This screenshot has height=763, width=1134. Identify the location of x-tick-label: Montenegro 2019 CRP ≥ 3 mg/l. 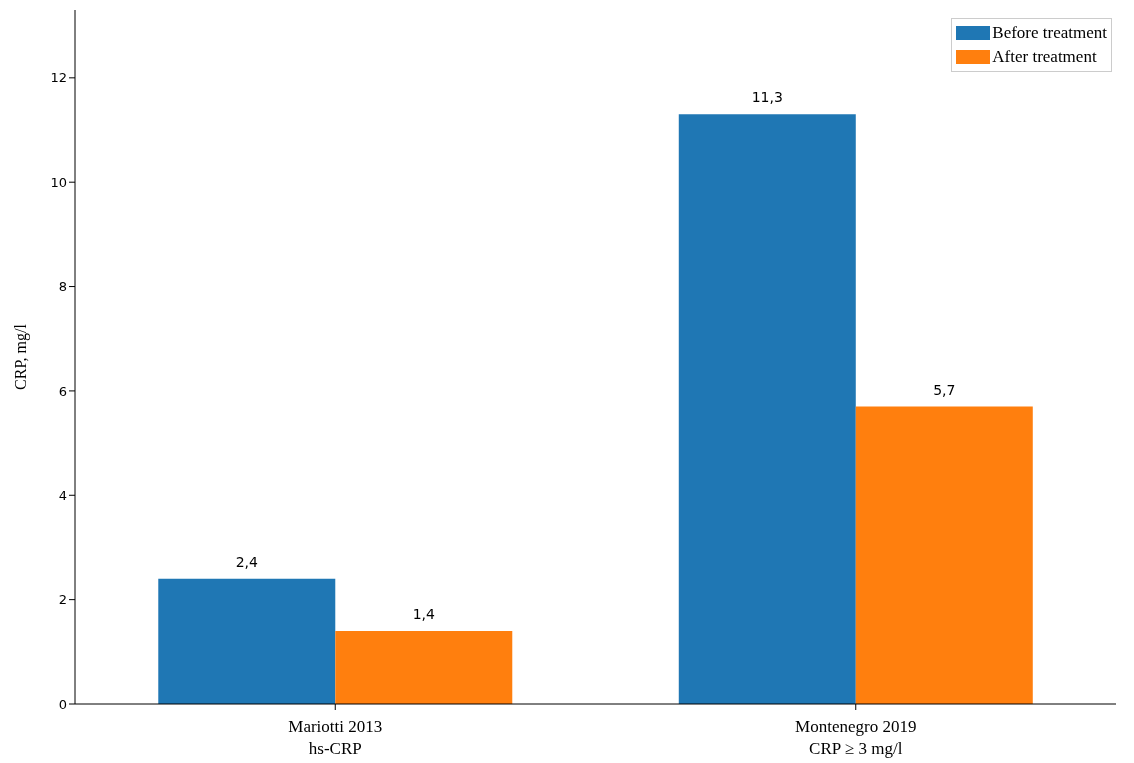
(856, 737).